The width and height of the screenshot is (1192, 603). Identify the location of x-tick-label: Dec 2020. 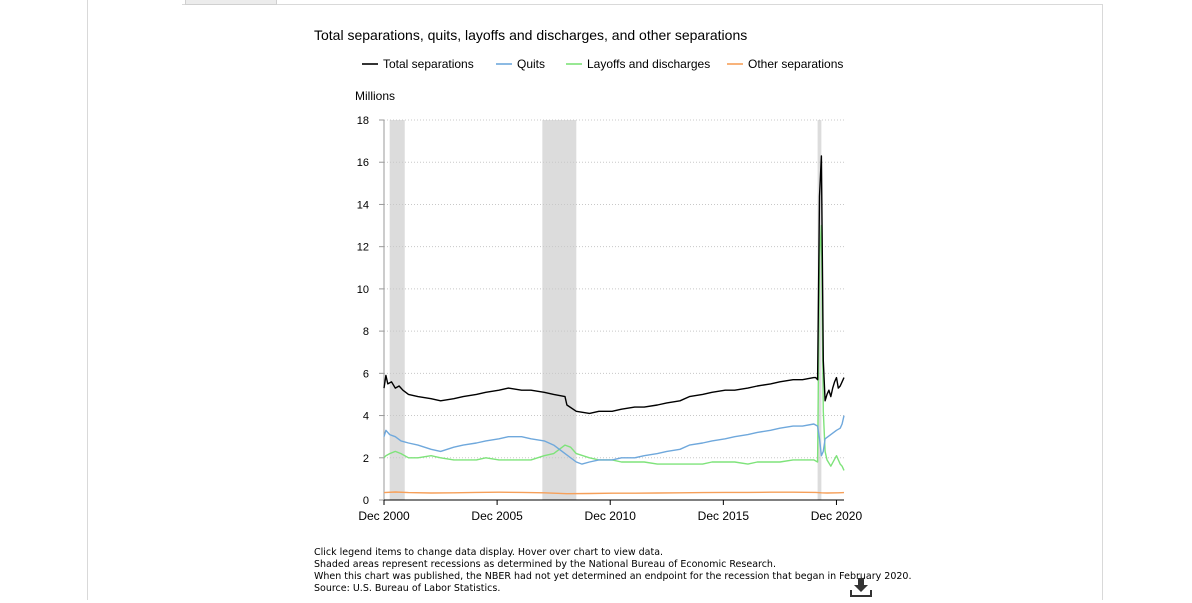
(837, 516).